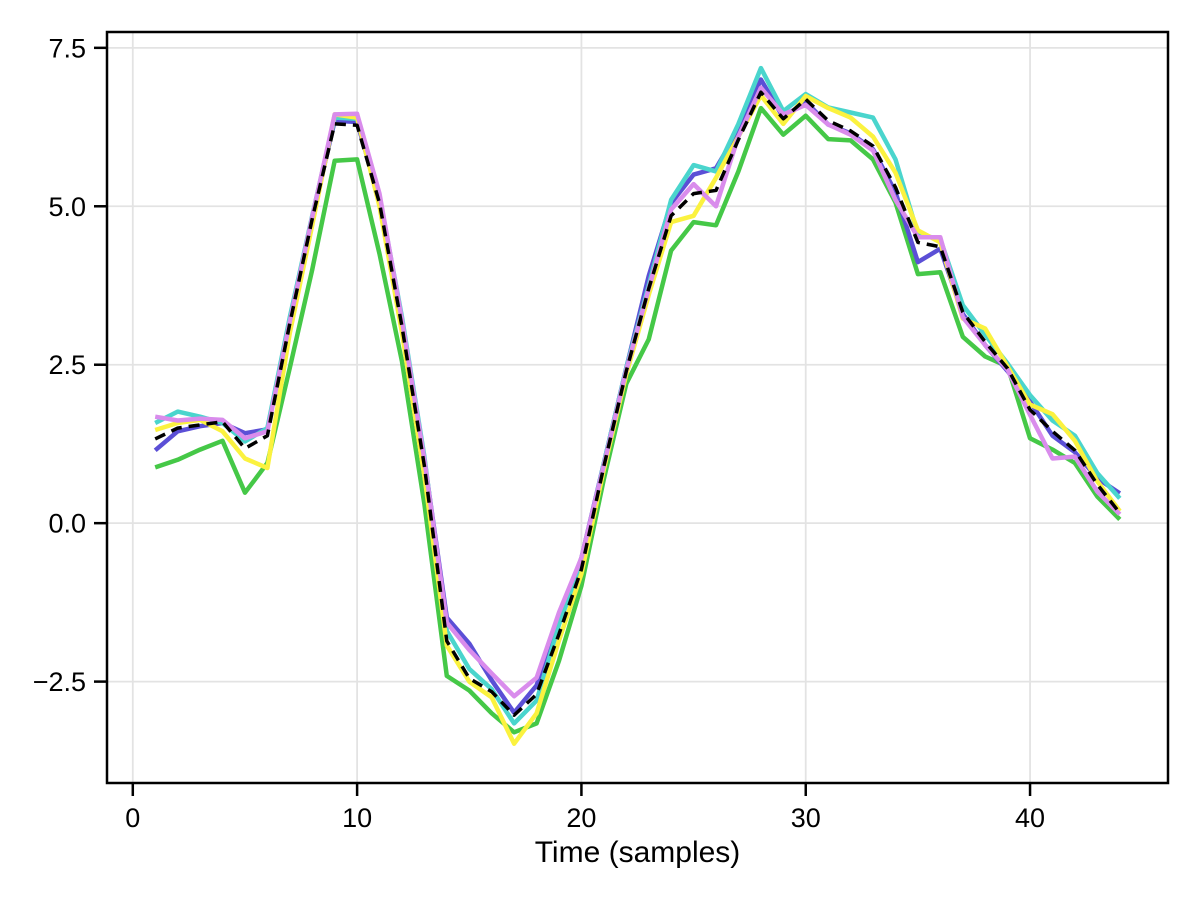  Describe the element at coordinates (581, 818) in the screenshot. I see `x-axis-tick-label: 20` at that location.